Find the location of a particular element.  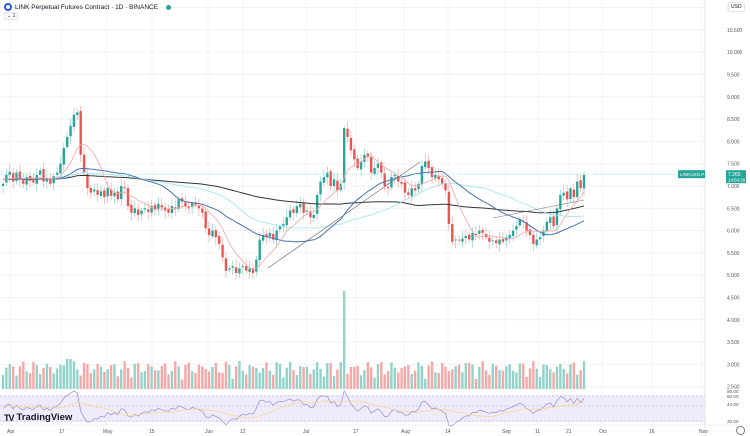

price-axis-label: 8.500 is located at coordinates (733, 120).